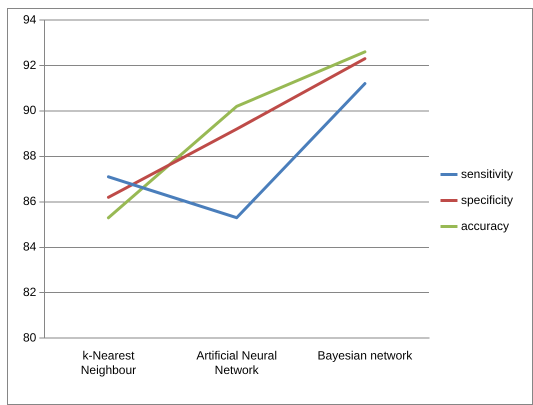  I want to click on x-tick-label: Bayesian network, so click(366, 355).